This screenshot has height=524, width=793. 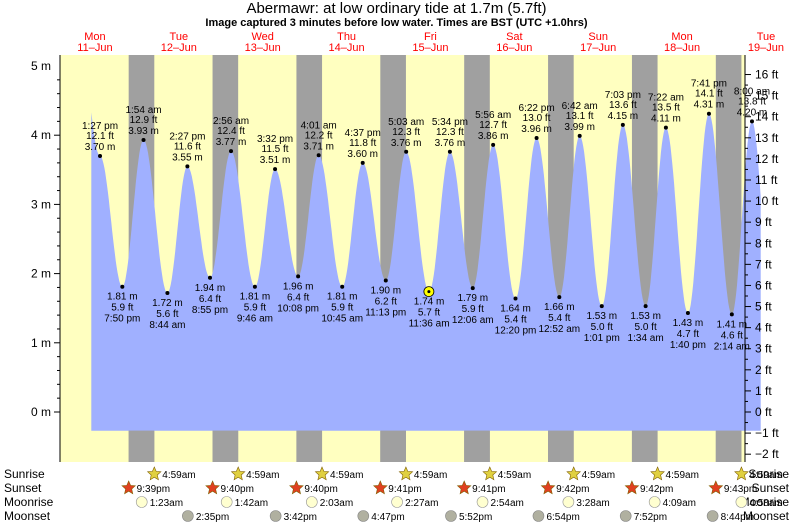 What do you see at coordinates (255, 319) in the screenshot?
I see `low-tide-time-label: 9:46 am` at bounding box center [255, 319].